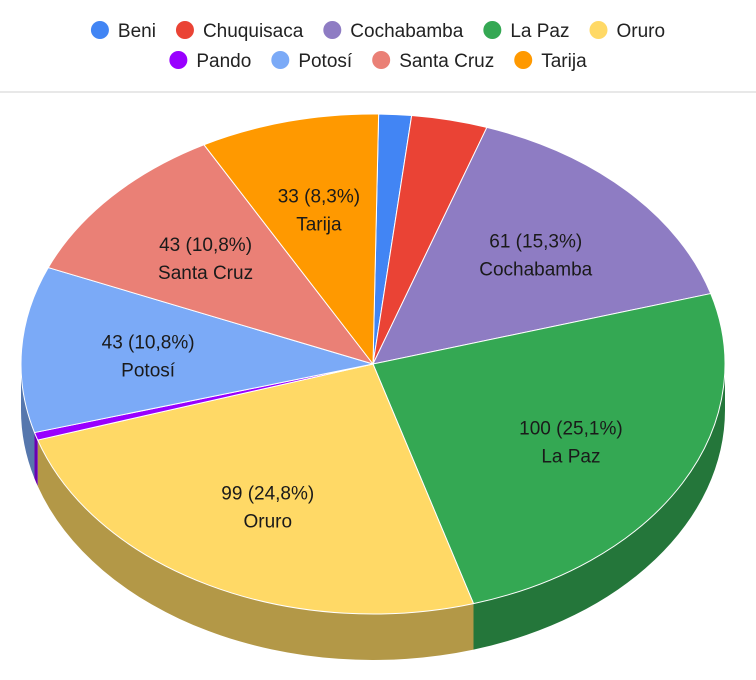  What do you see at coordinates (99, 30) in the screenshot?
I see `legend-swatch-beni` at bounding box center [99, 30].